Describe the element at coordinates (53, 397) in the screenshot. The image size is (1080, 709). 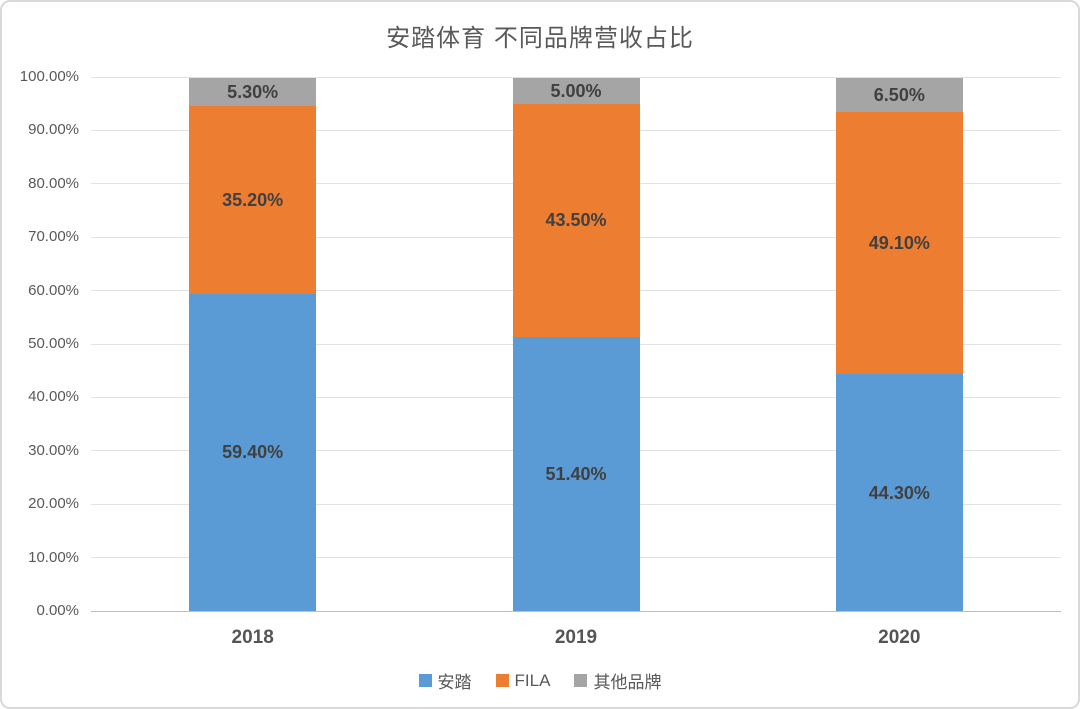
I see `y-axis-tick-label: 40.00%` at that location.